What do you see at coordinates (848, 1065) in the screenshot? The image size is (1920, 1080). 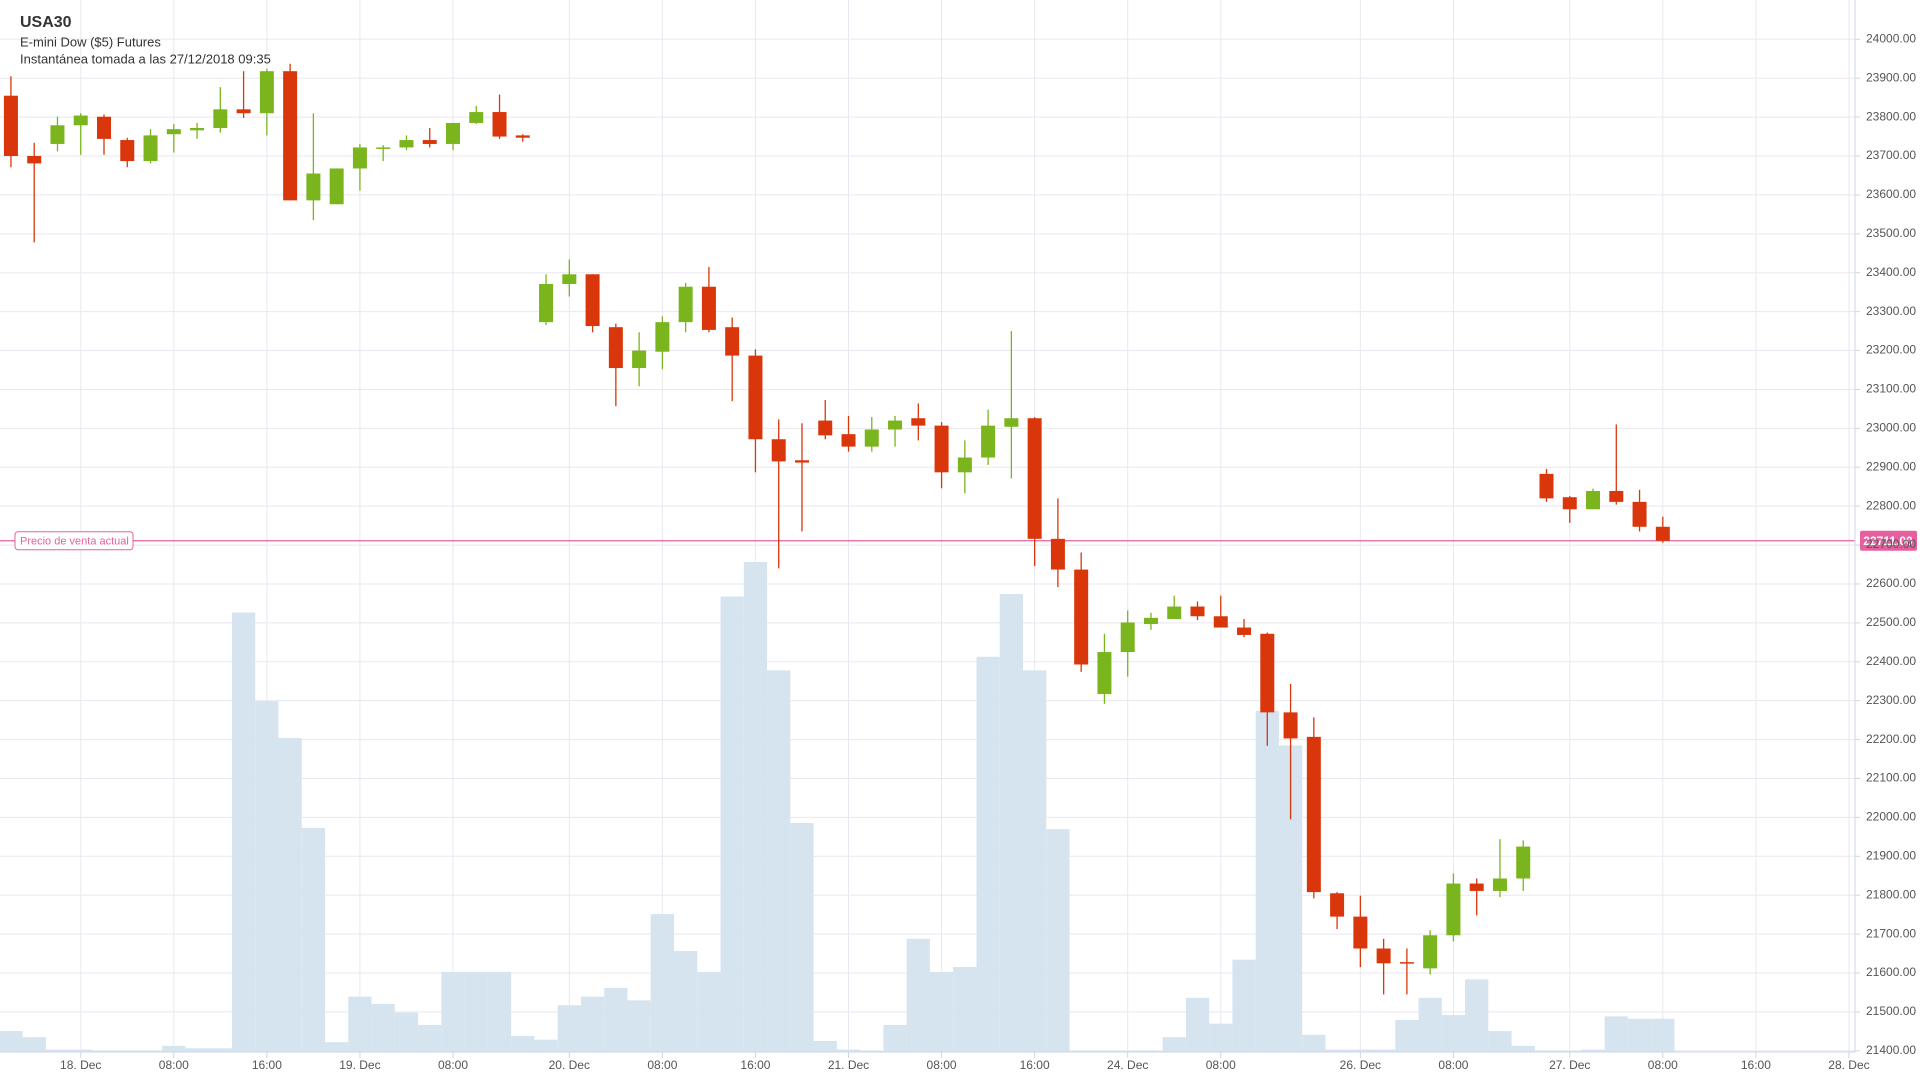 I see `x-tick-label: 21. Dec` at bounding box center [848, 1065].